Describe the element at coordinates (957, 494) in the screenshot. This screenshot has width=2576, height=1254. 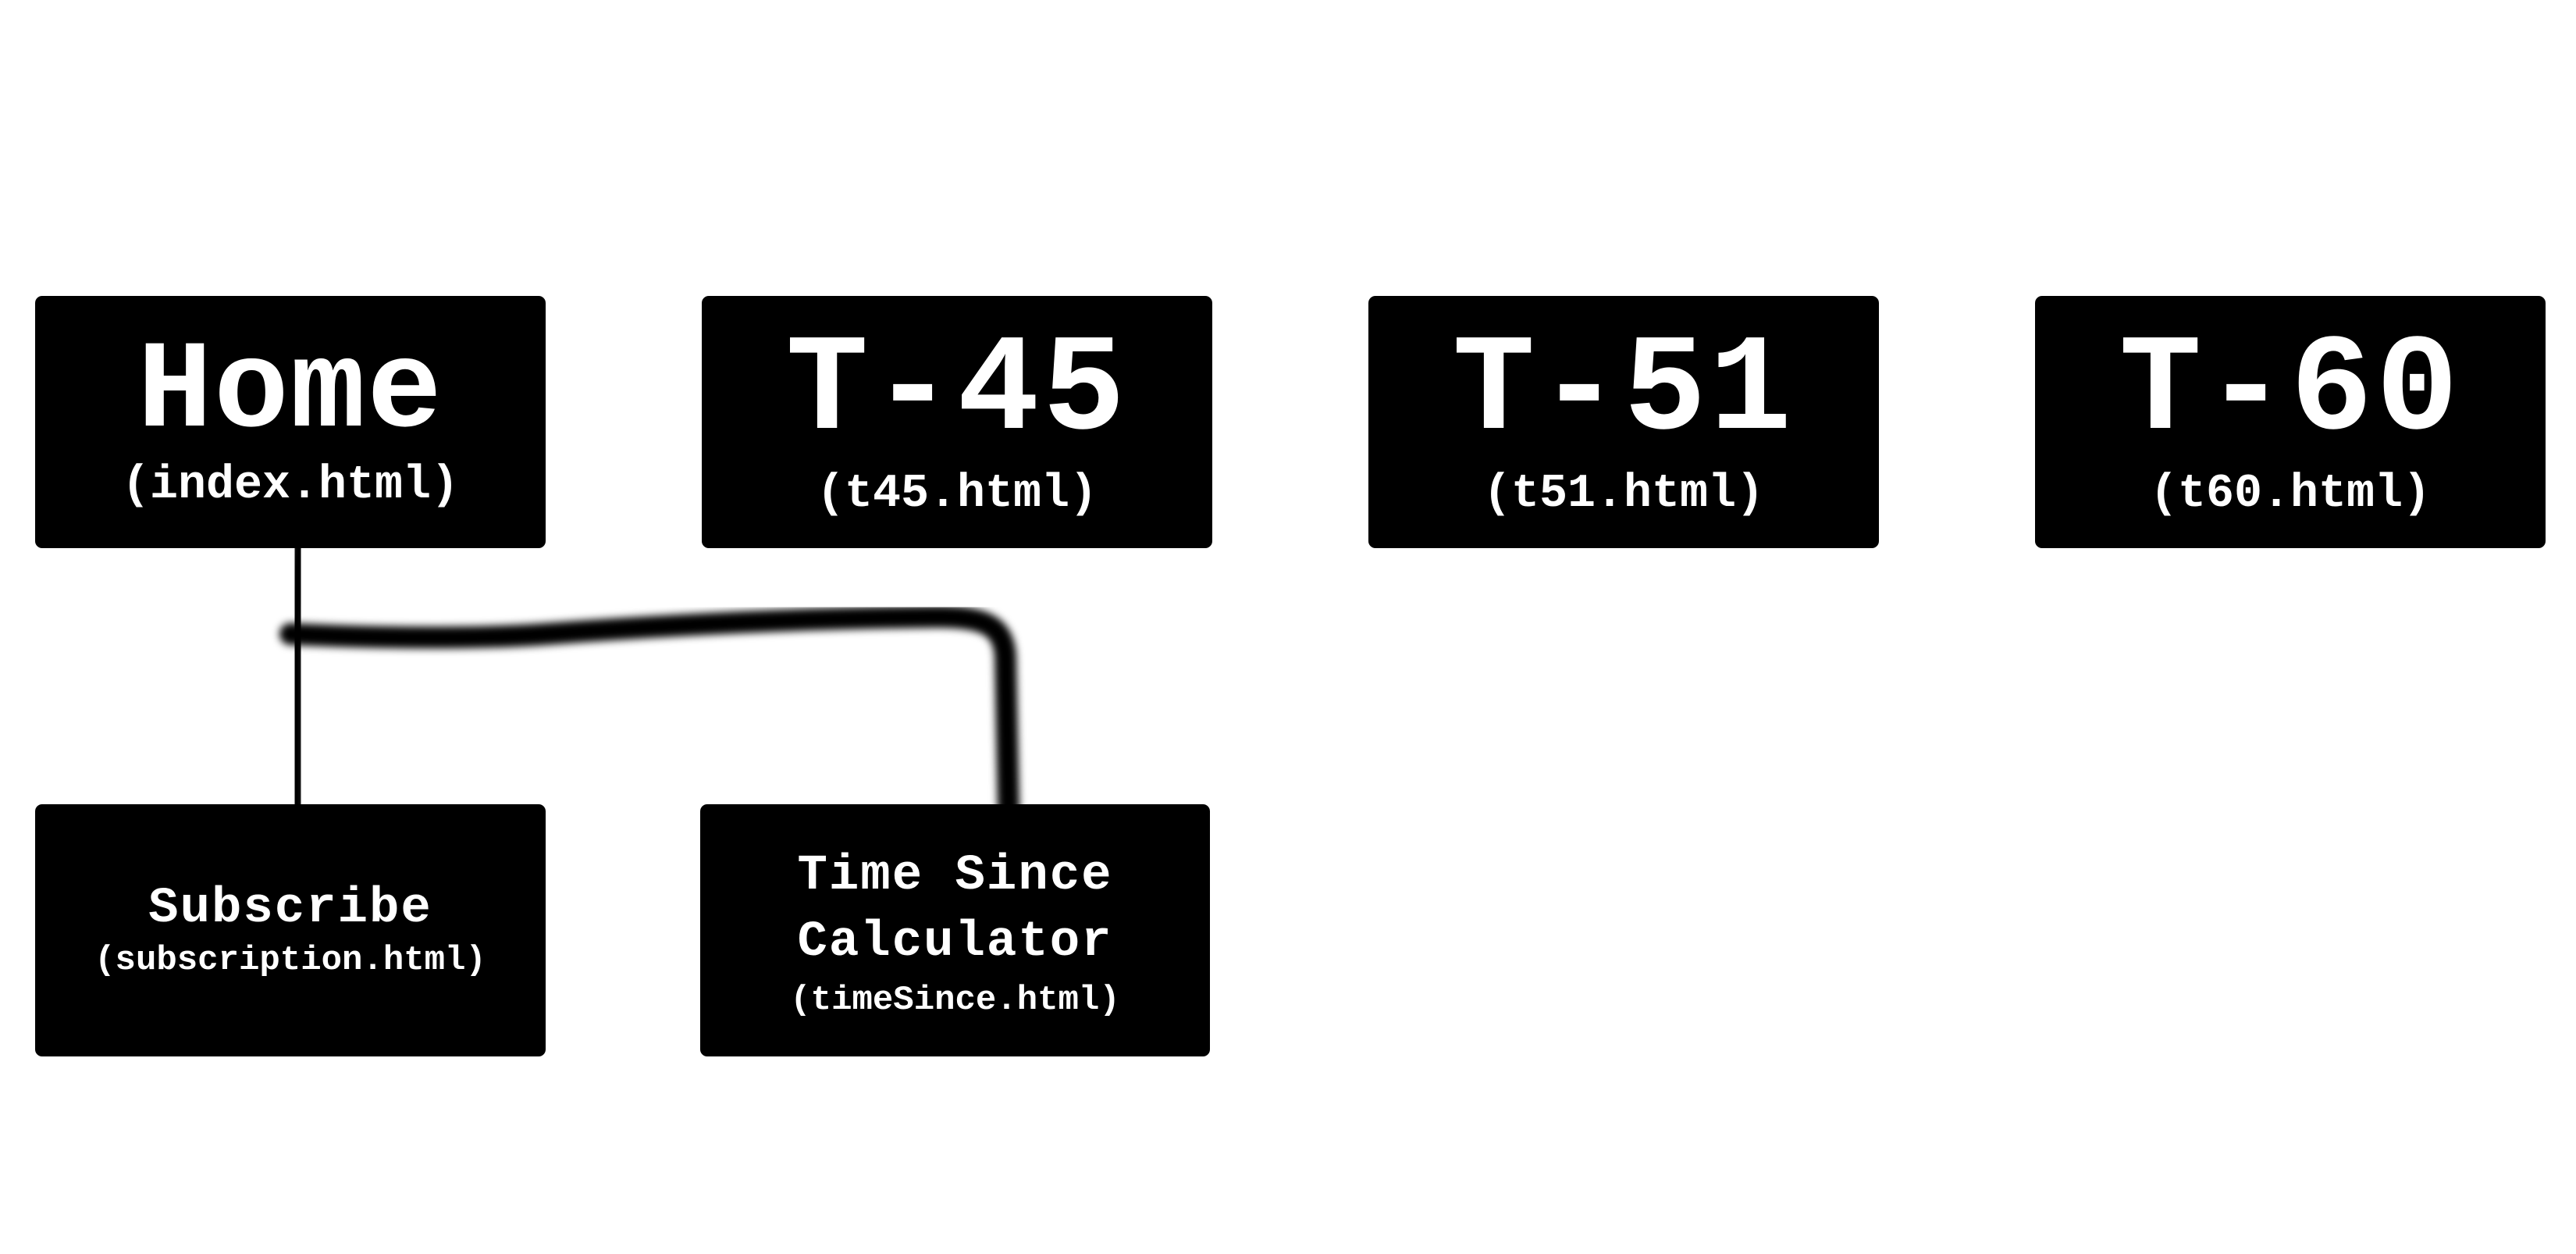
I see `node-t45-file: (t45.html)` at that location.